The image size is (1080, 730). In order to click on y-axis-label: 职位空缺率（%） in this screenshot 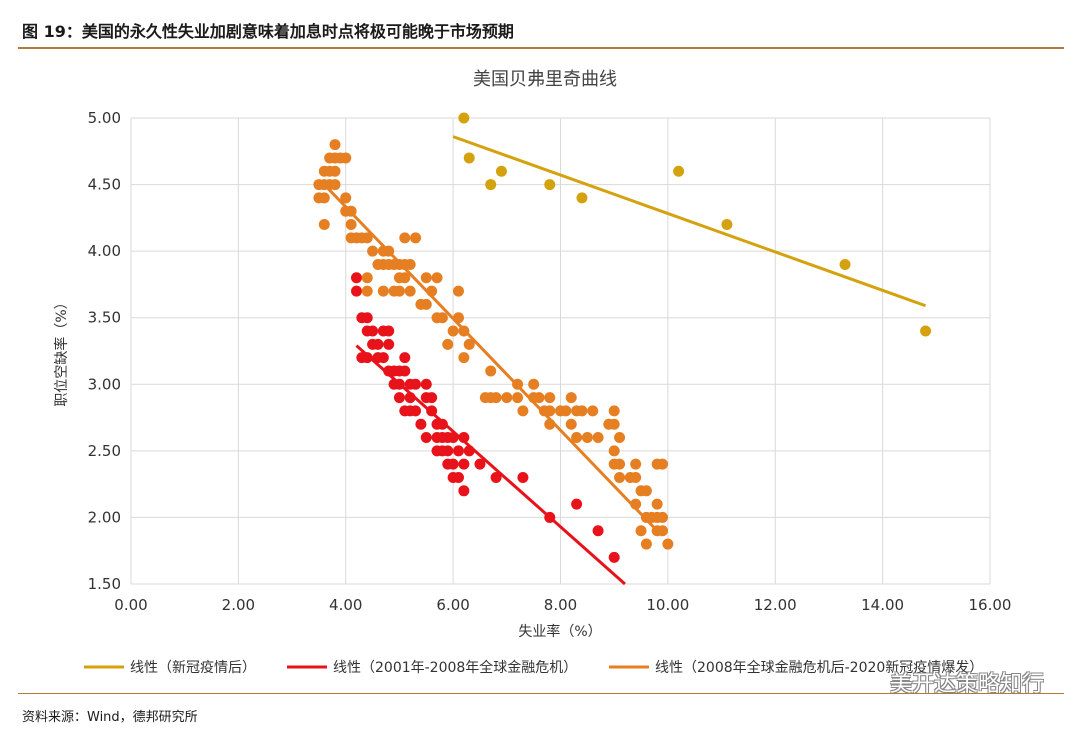, I will do `click(61, 350)`.